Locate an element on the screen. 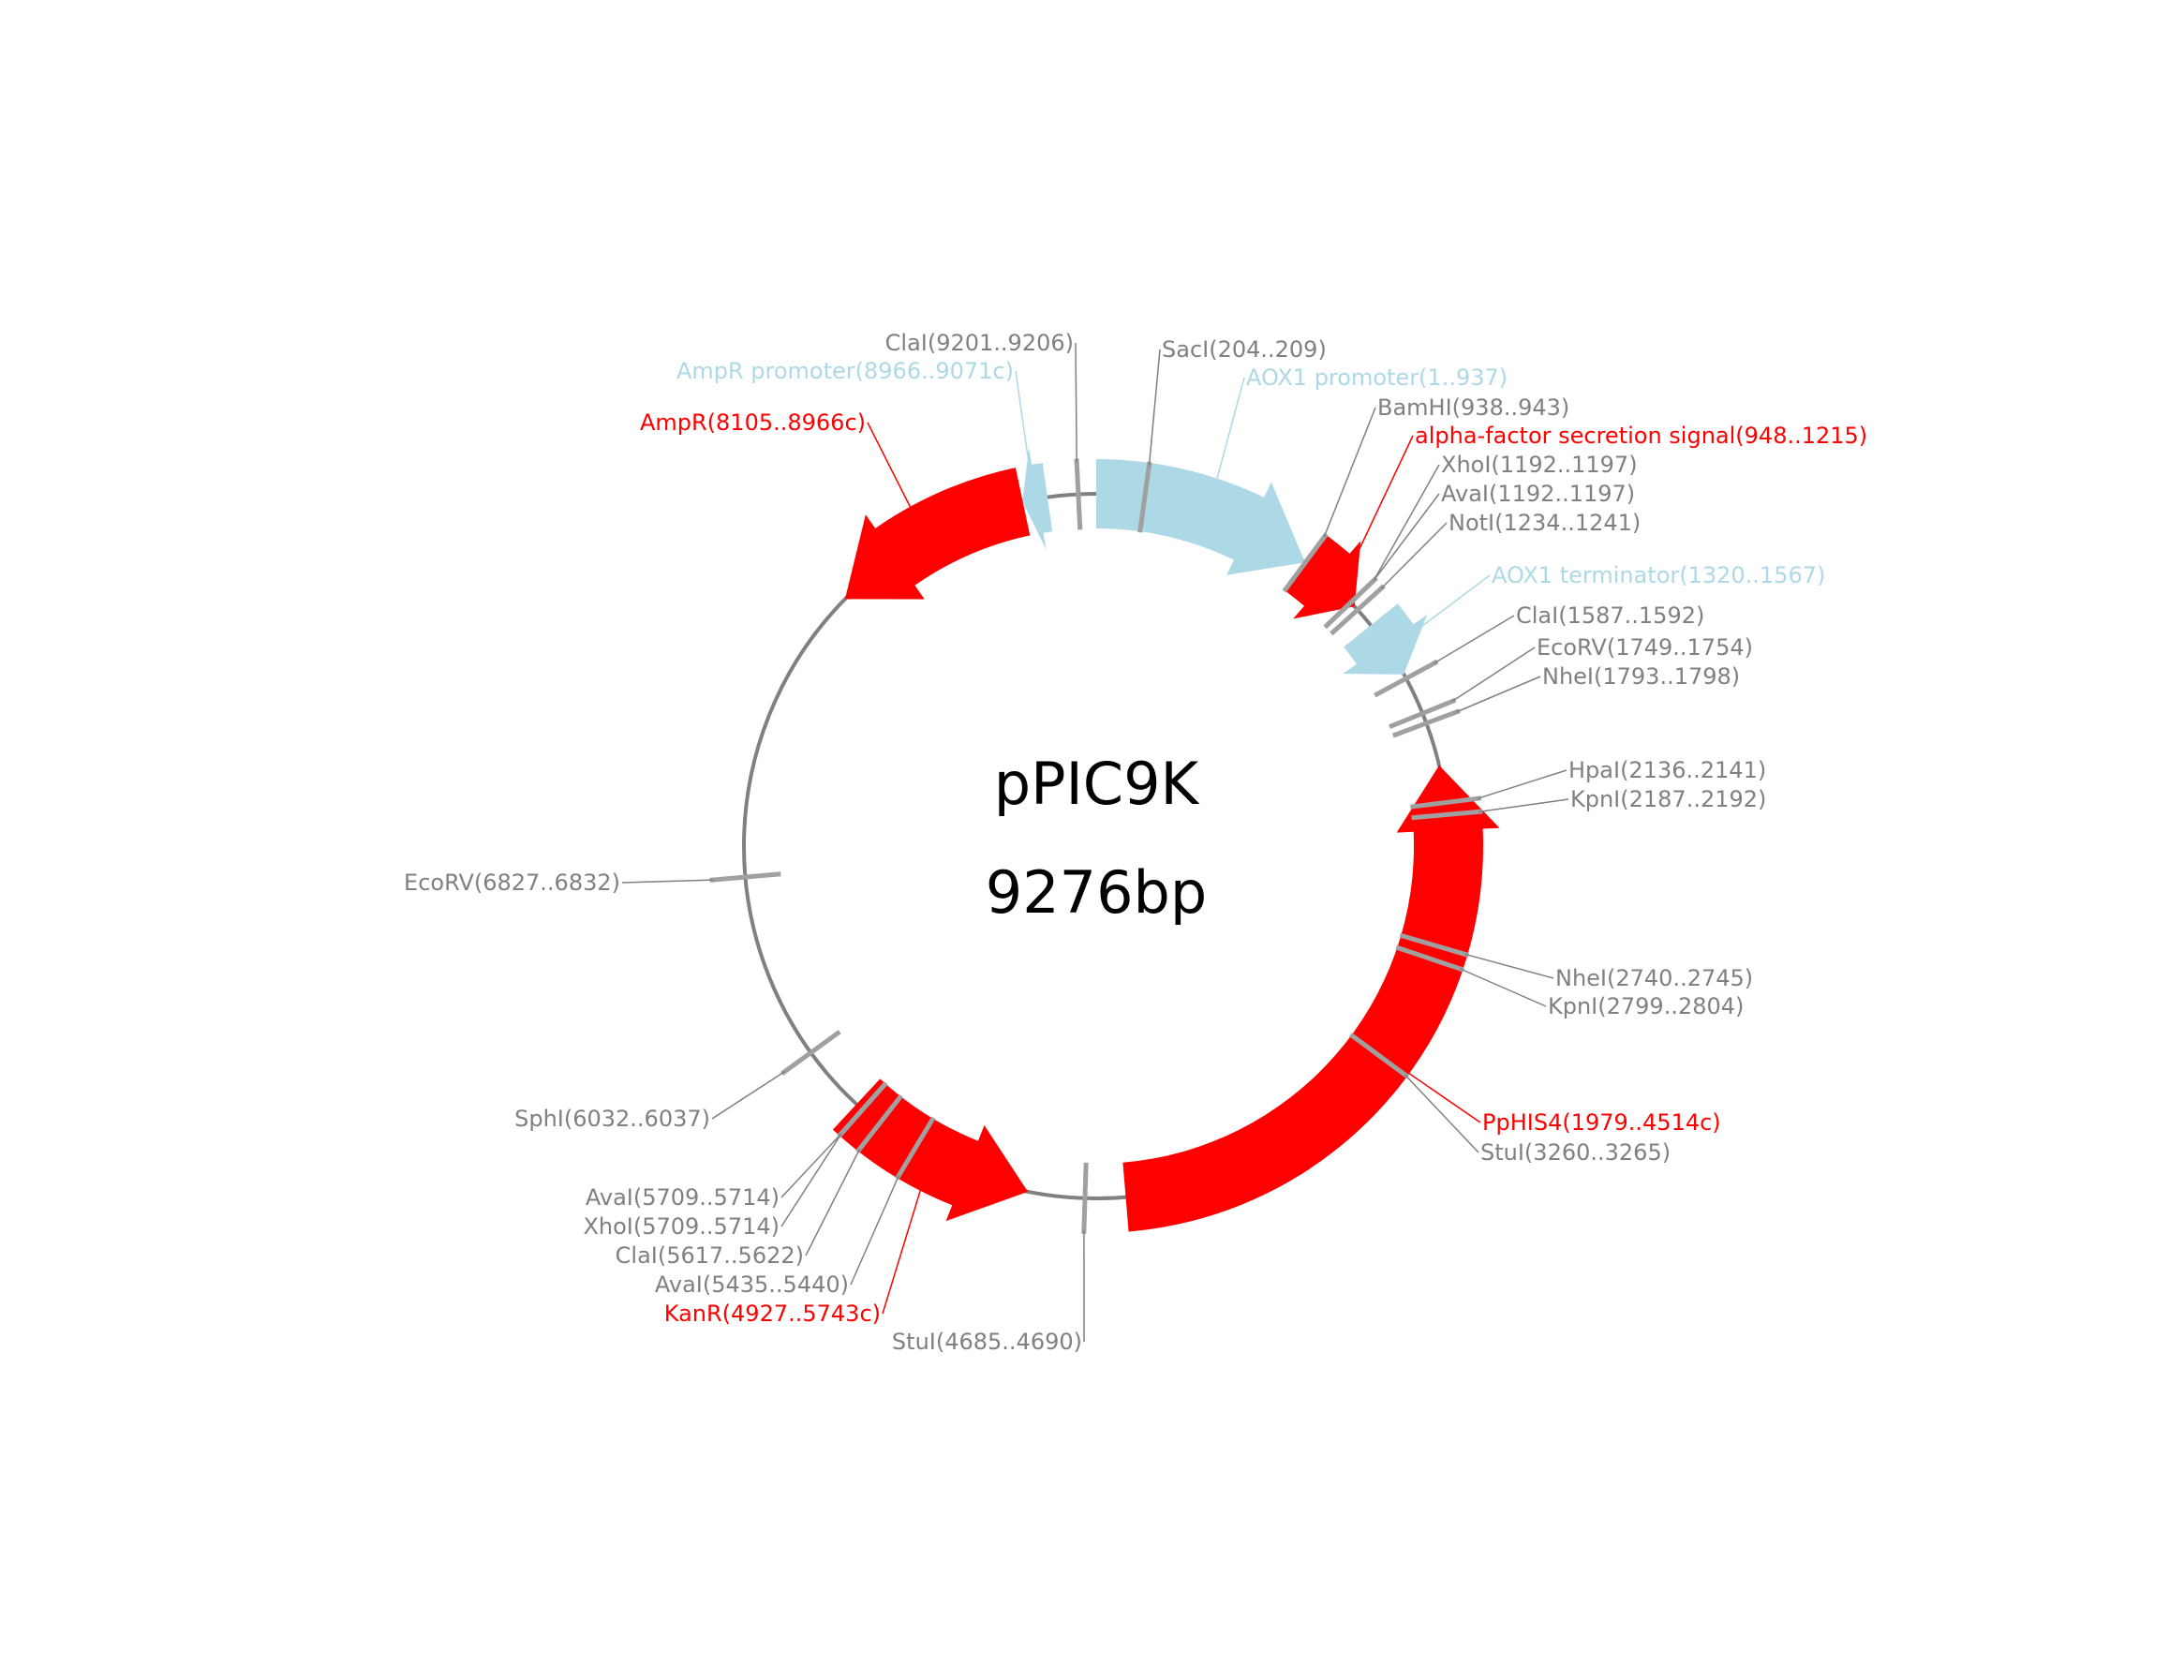 The image size is (2184, 1680). site-label-10: NheI(2740..2745) is located at coordinates (1654, 978).